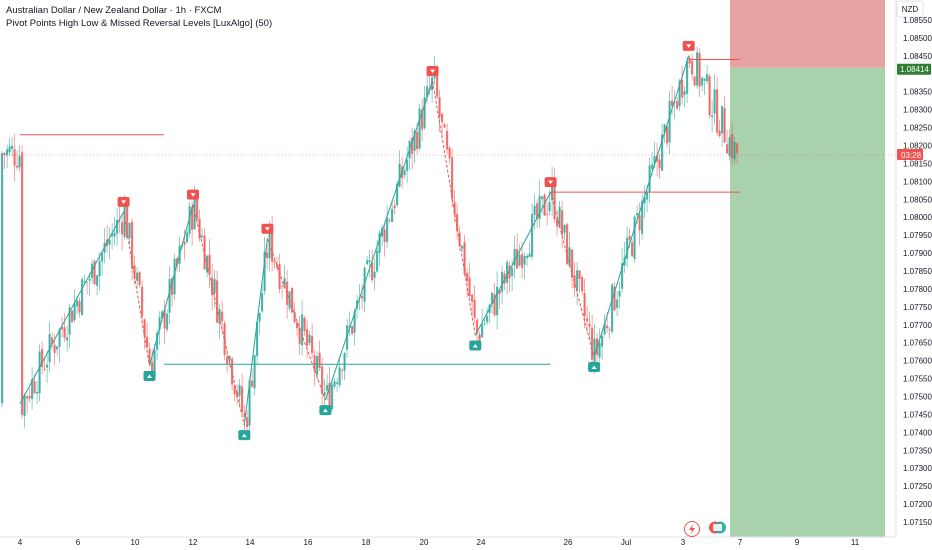 This screenshot has width=932, height=550. What do you see at coordinates (917, 397) in the screenshot?
I see `price-tick-label: 1.07500` at bounding box center [917, 397].